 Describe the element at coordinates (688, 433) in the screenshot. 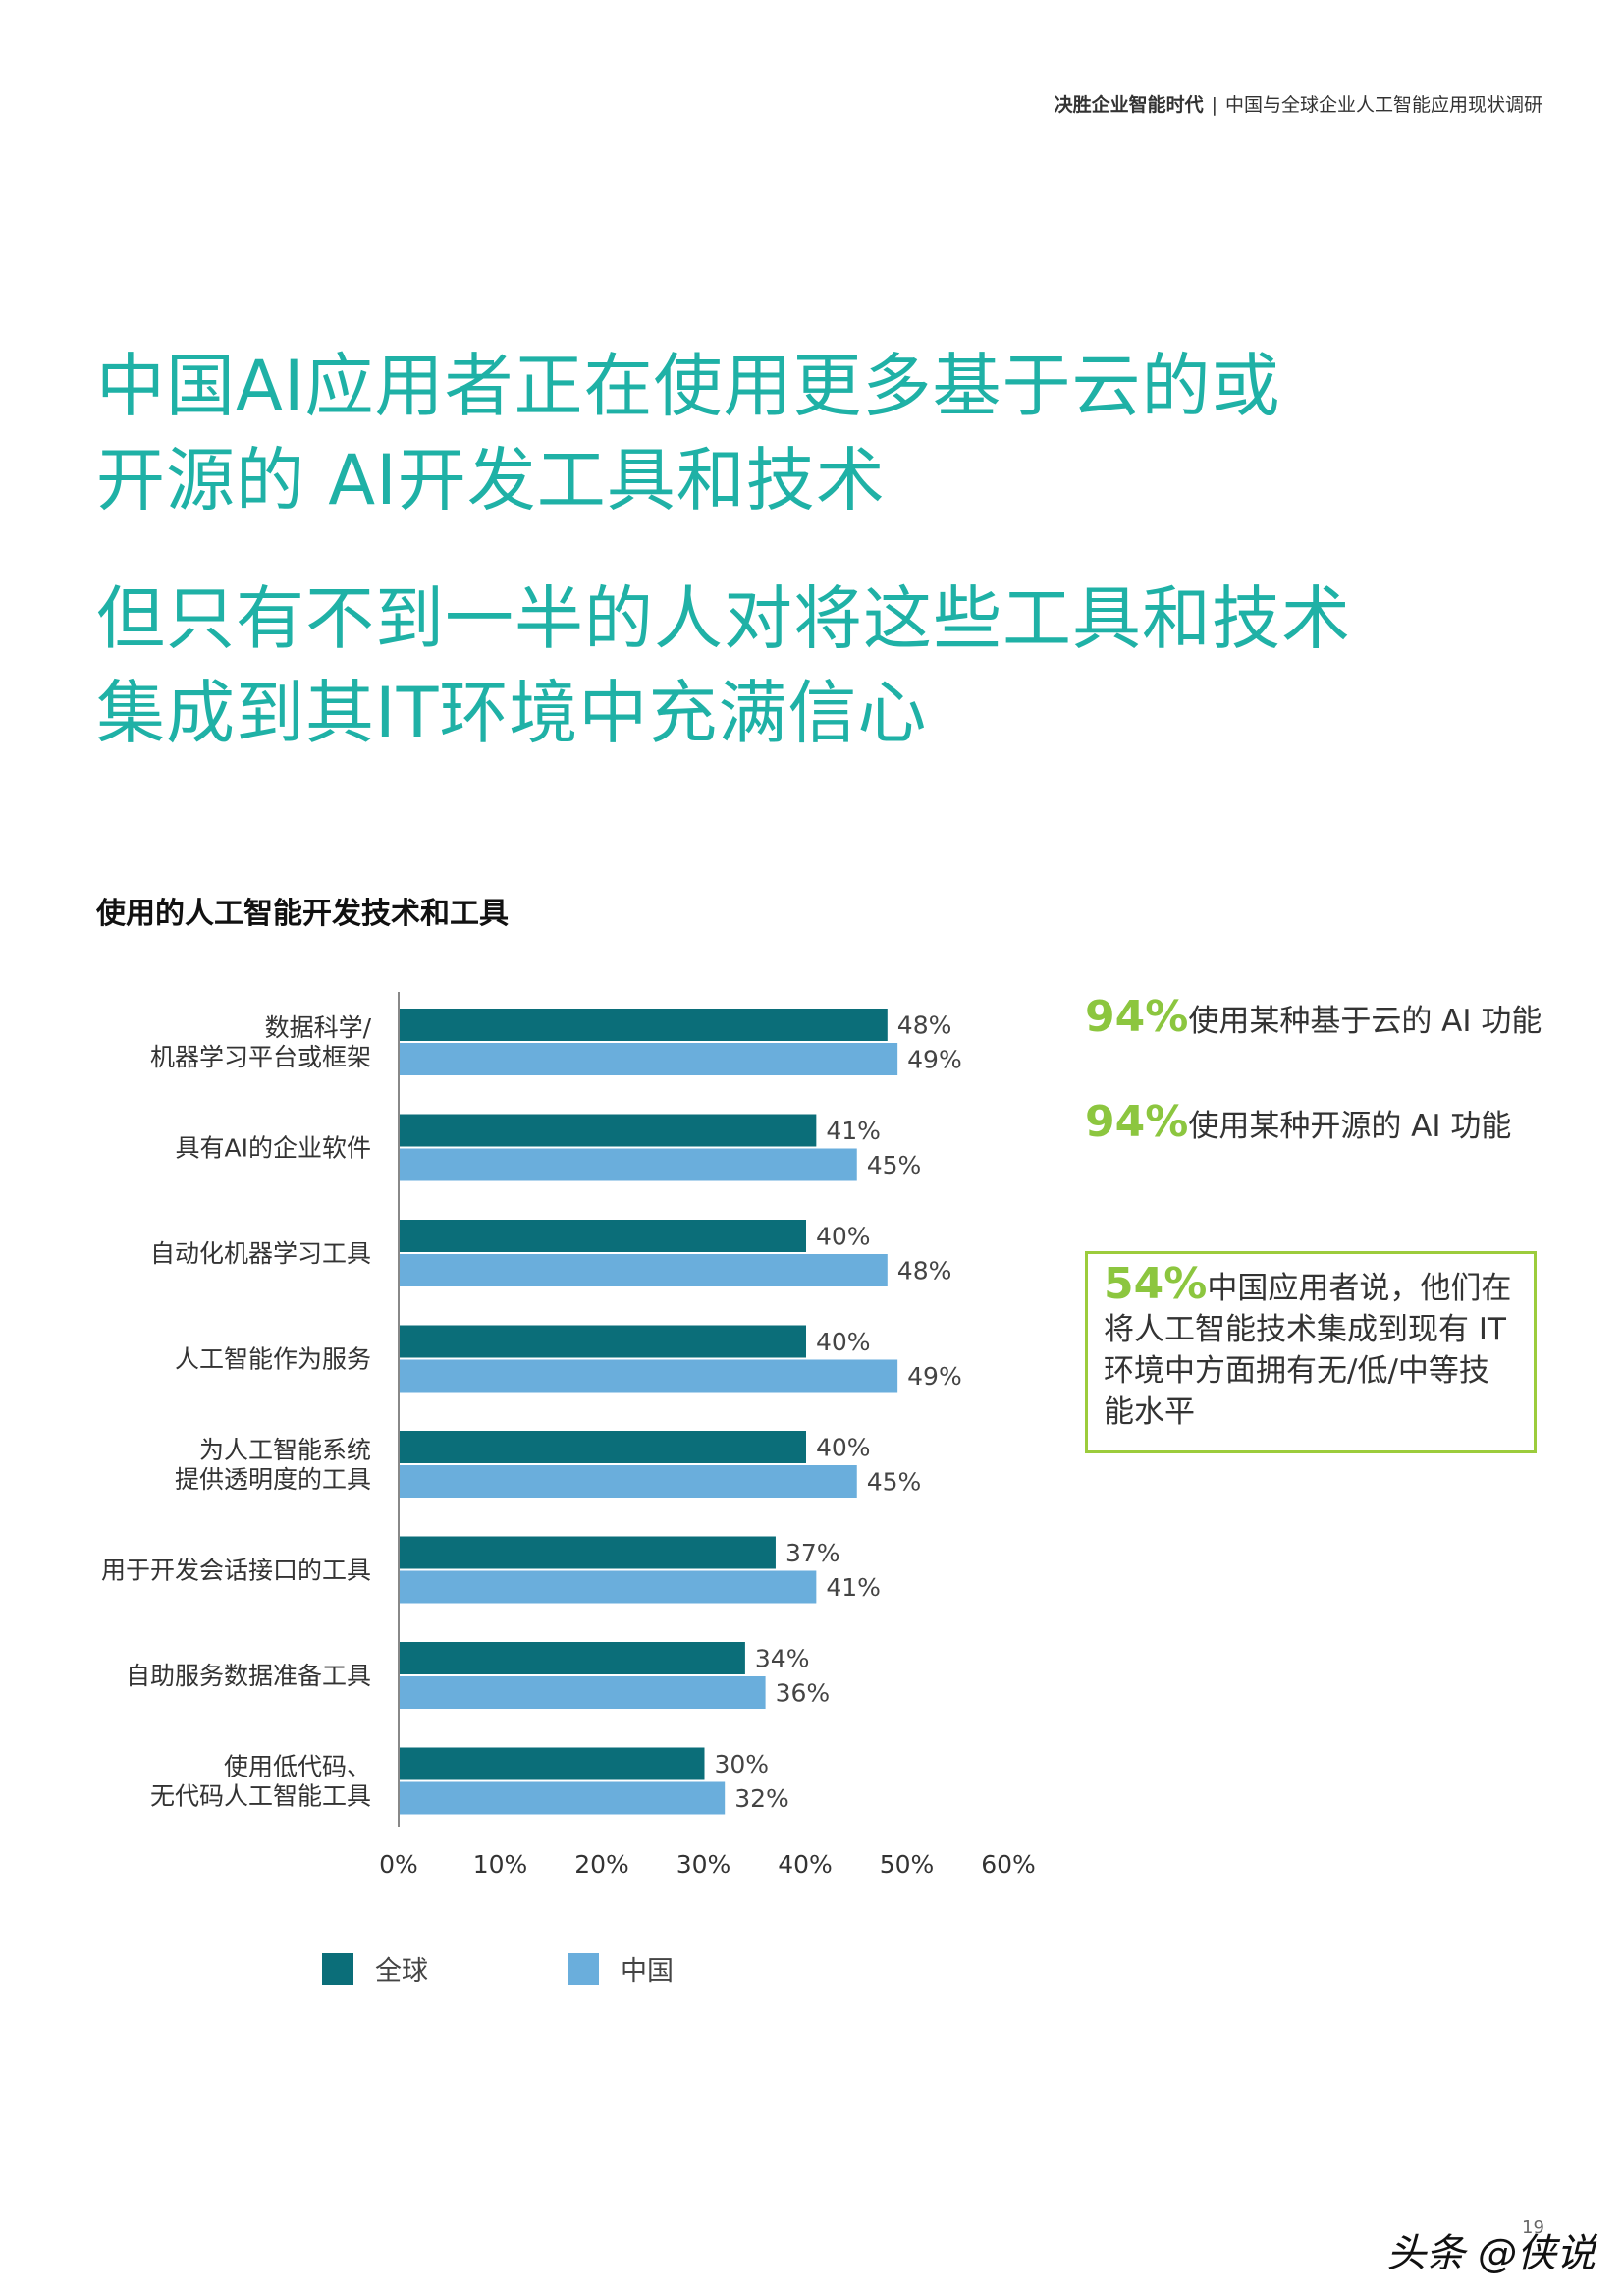

I see `headline-primary: 中国AI应用者正在使用更多基于云的或 开源的 AI开发工具和技术` at that location.